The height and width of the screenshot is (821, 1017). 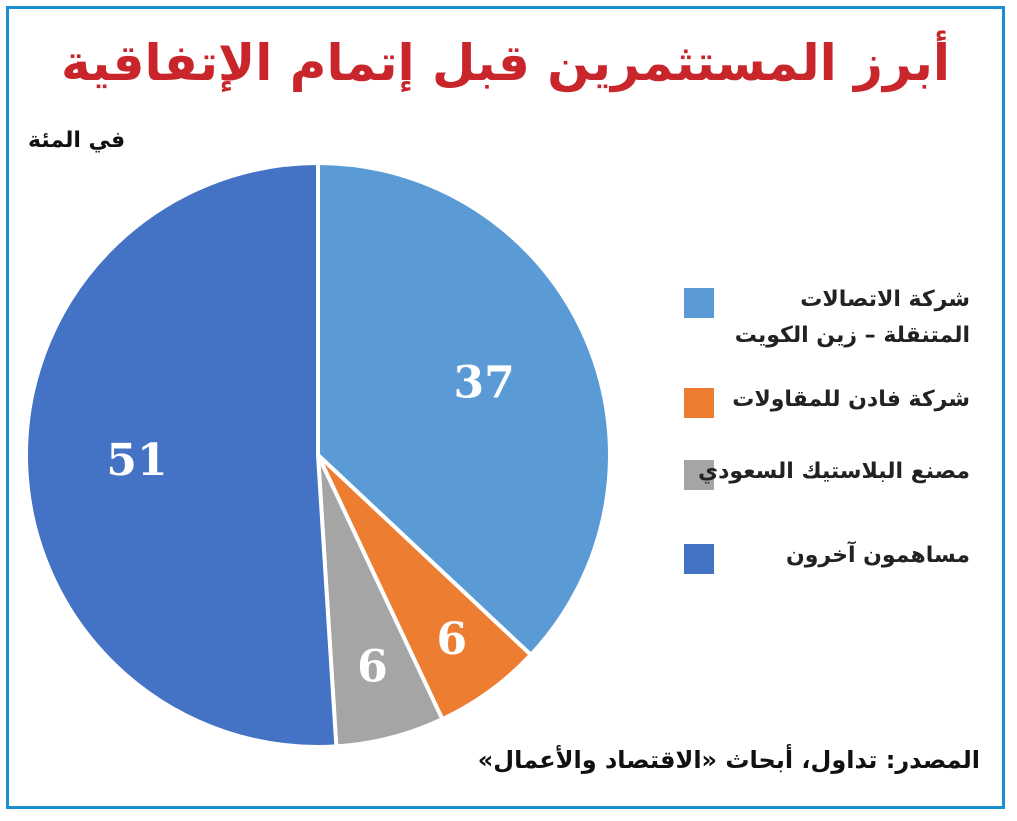 I want to click on pie-slice-label-3: 51, so click(x=136, y=460).